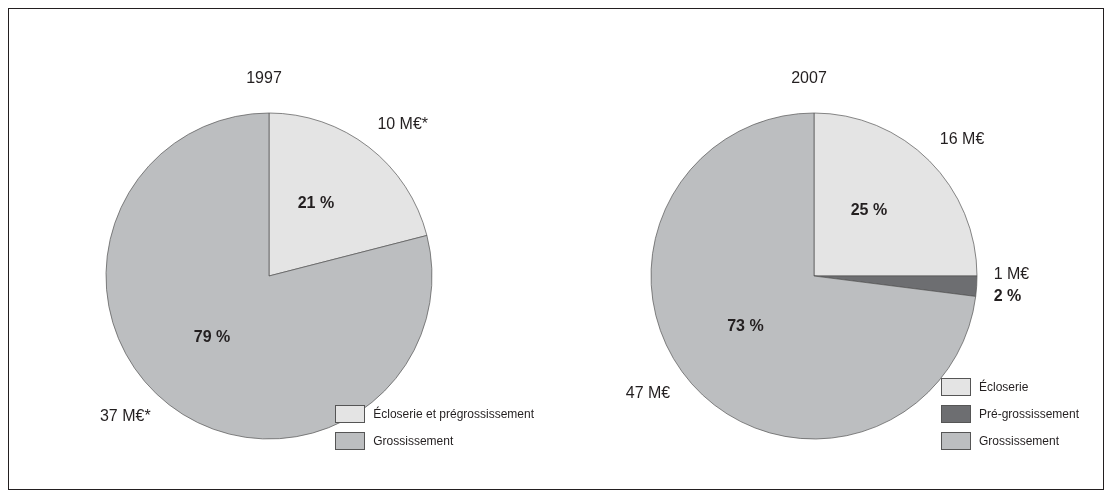  I want to click on data-label: 73 %, so click(745, 326).